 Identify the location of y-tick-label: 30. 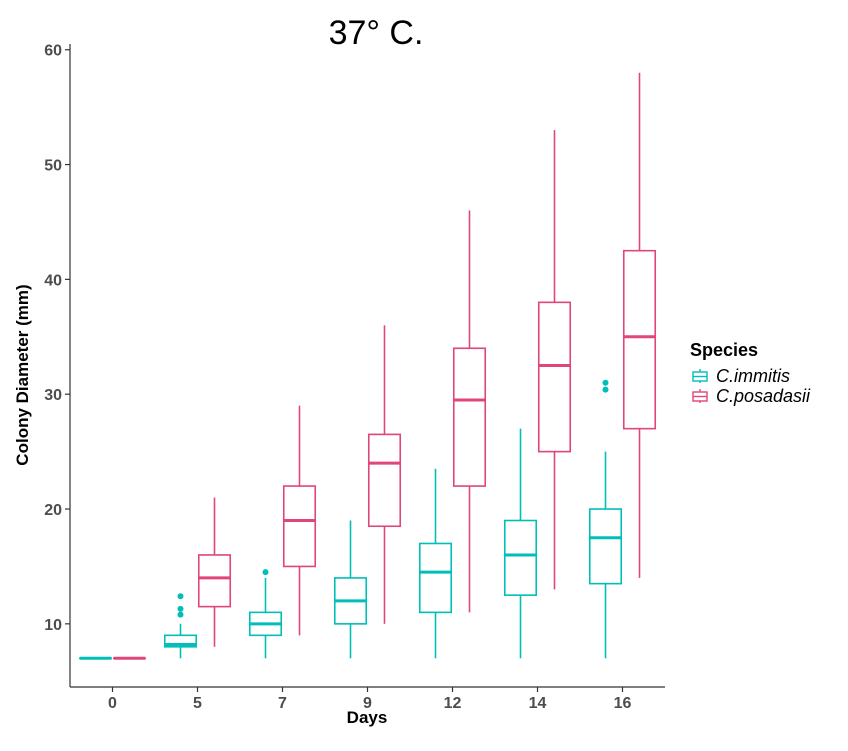
(53, 395).